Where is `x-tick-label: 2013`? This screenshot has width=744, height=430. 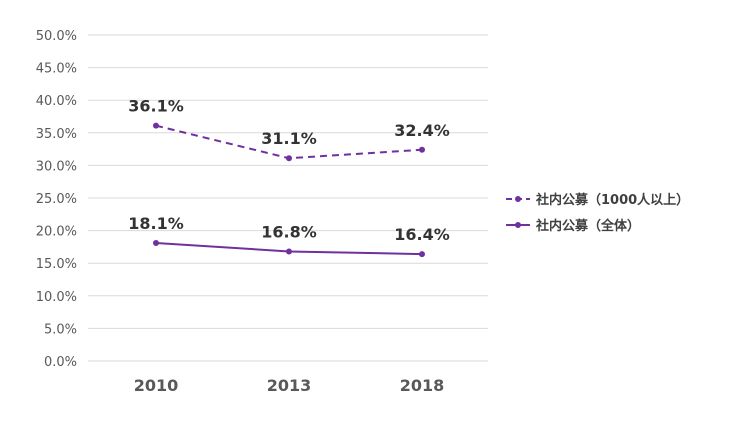
x-tick-label: 2013 is located at coordinates (289, 385).